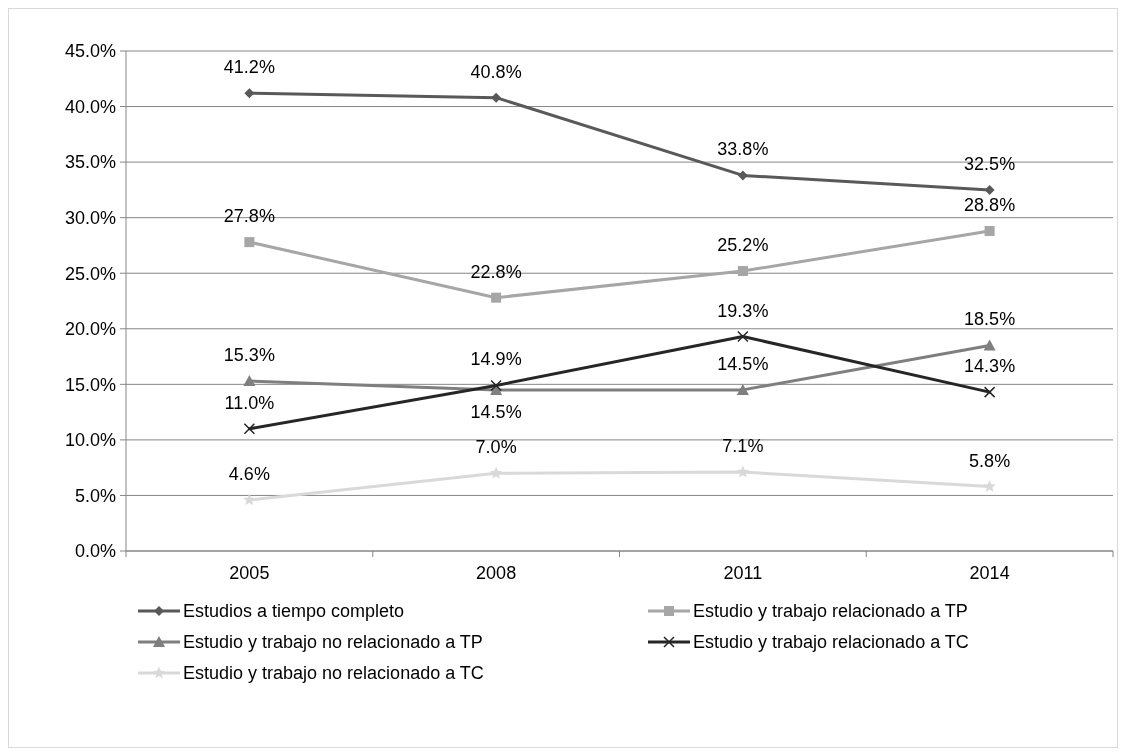 Image resolution: width=1126 pixels, height=756 pixels. What do you see at coordinates (249, 355) in the screenshot?
I see `text: 15.3%` at bounding box center [249, 355].